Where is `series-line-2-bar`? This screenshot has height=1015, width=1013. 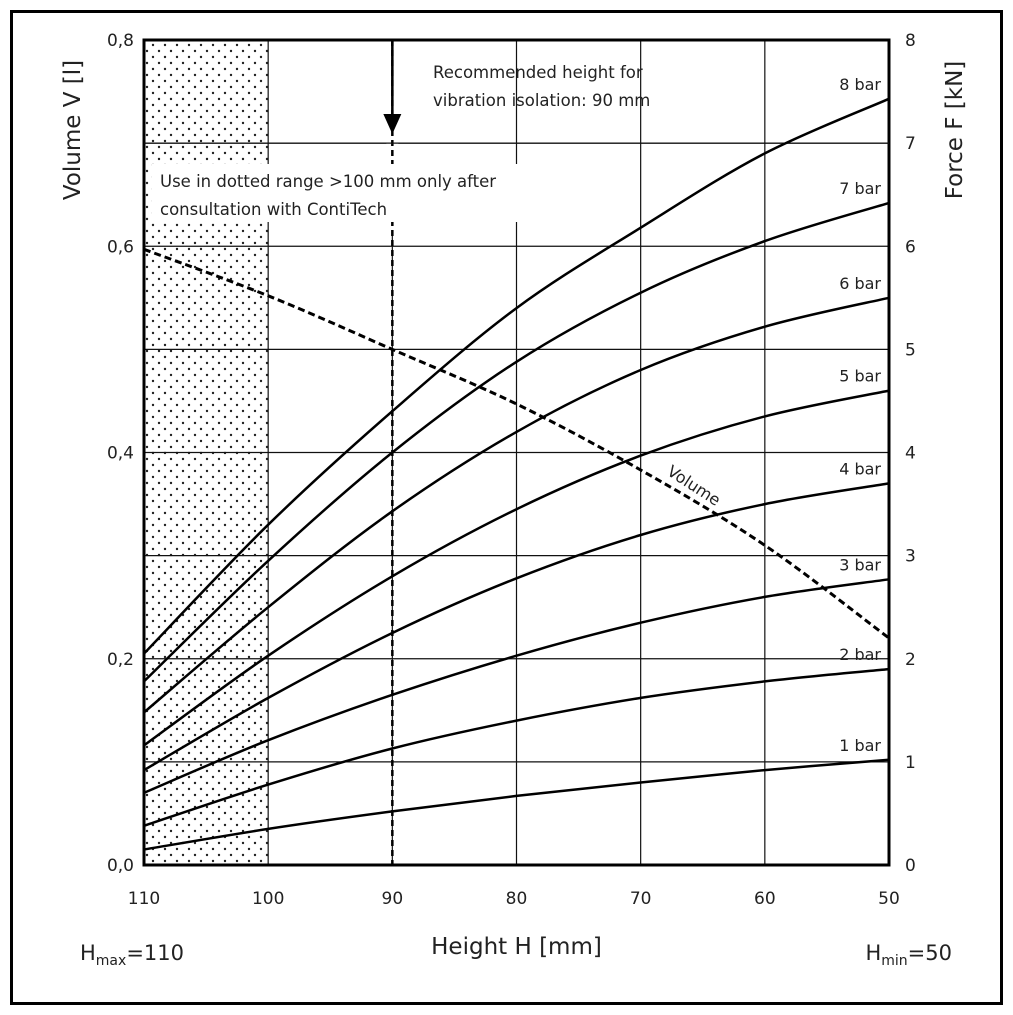
series-line-2-bar is located at coordinates (516, 747).